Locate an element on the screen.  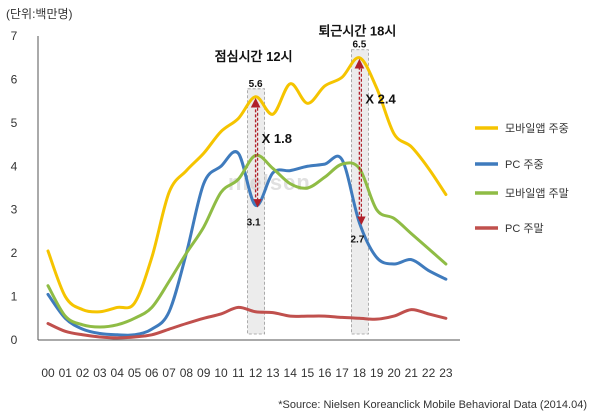
legend-label-3: PC 주말 is located at coordinates (524, 228).